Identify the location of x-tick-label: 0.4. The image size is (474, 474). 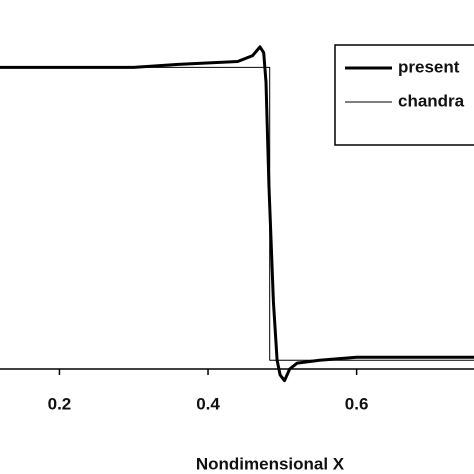
(208, 403).